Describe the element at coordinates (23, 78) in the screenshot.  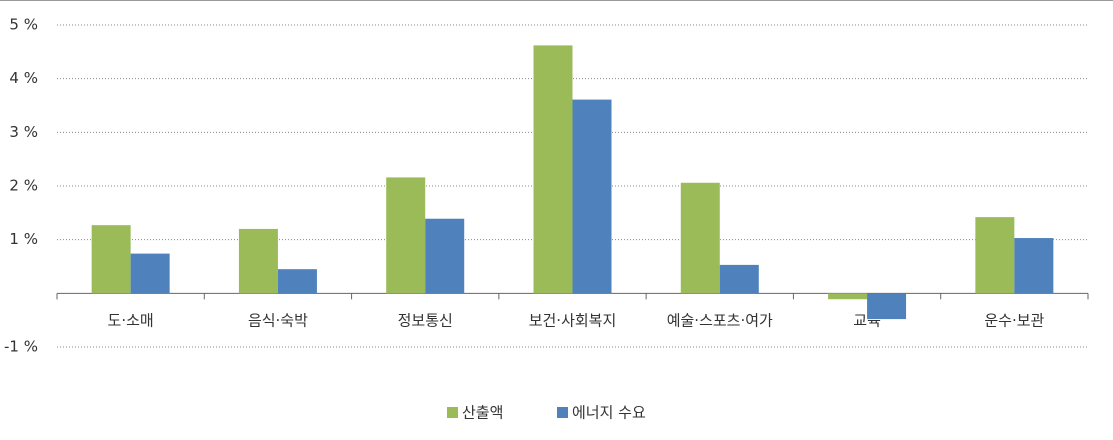
I see `y-tick-label: 4 %` at that location.